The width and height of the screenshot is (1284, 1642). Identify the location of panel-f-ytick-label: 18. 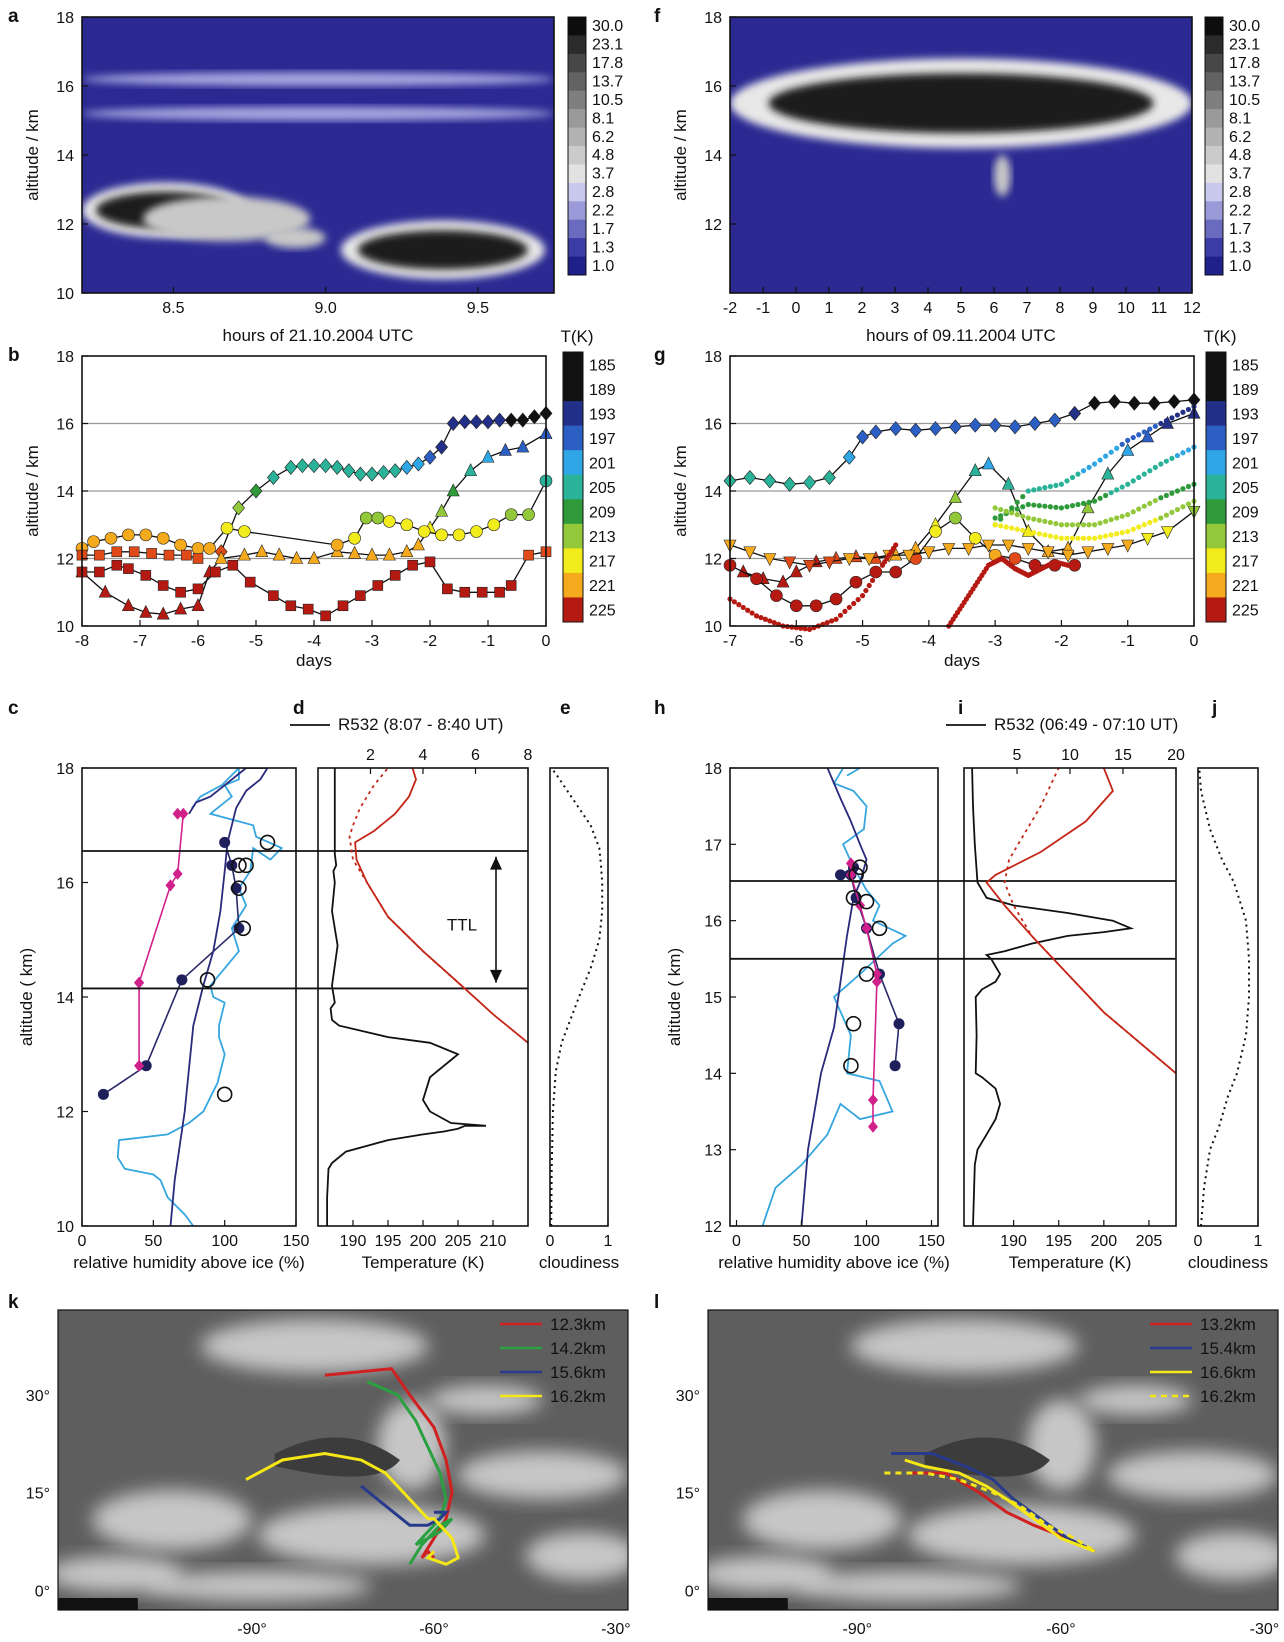
(713, 18).